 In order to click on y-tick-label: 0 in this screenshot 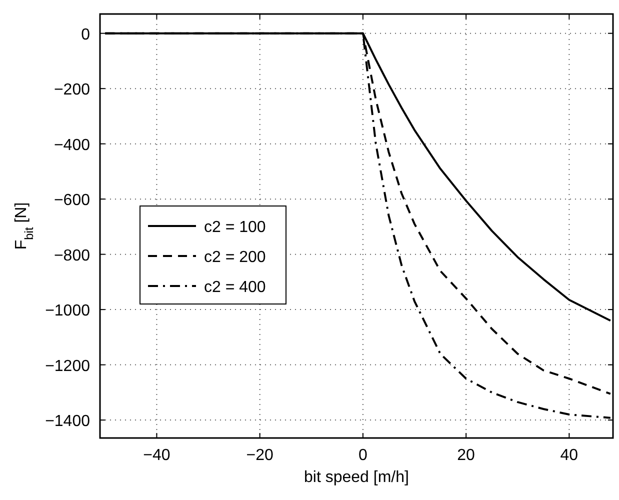, I will do `click(85, 35)`.